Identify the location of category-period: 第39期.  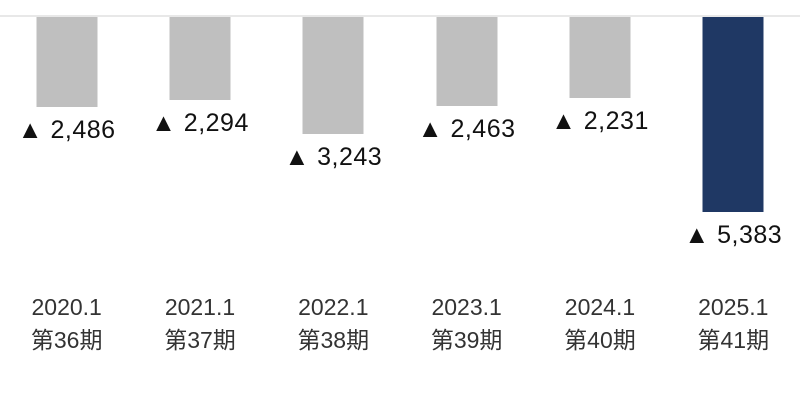
(466, 340).